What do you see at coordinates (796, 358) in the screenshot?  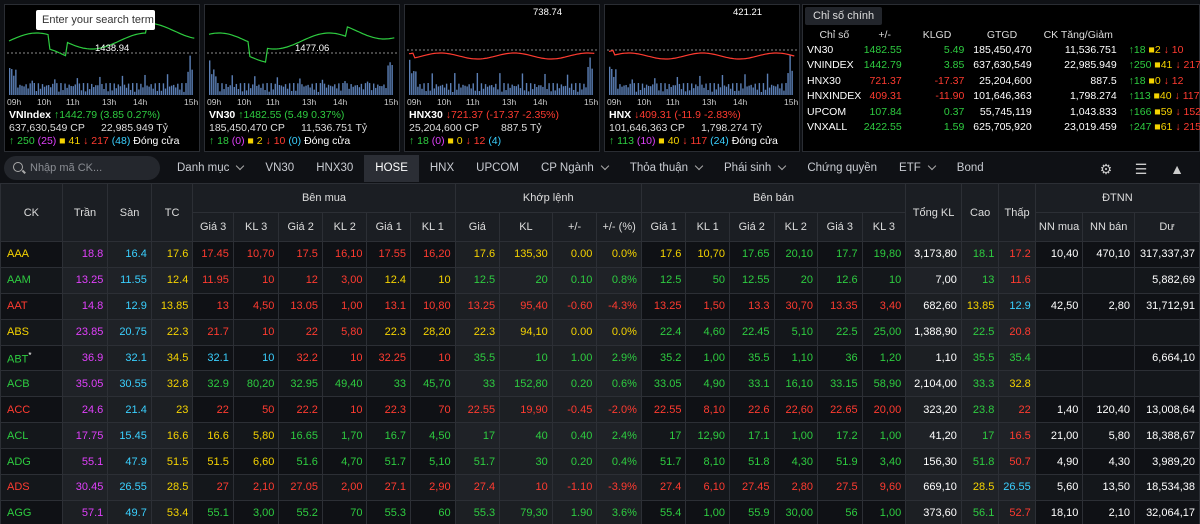 I see `ask-cell: 1,10` at bounding box center [796, 358].